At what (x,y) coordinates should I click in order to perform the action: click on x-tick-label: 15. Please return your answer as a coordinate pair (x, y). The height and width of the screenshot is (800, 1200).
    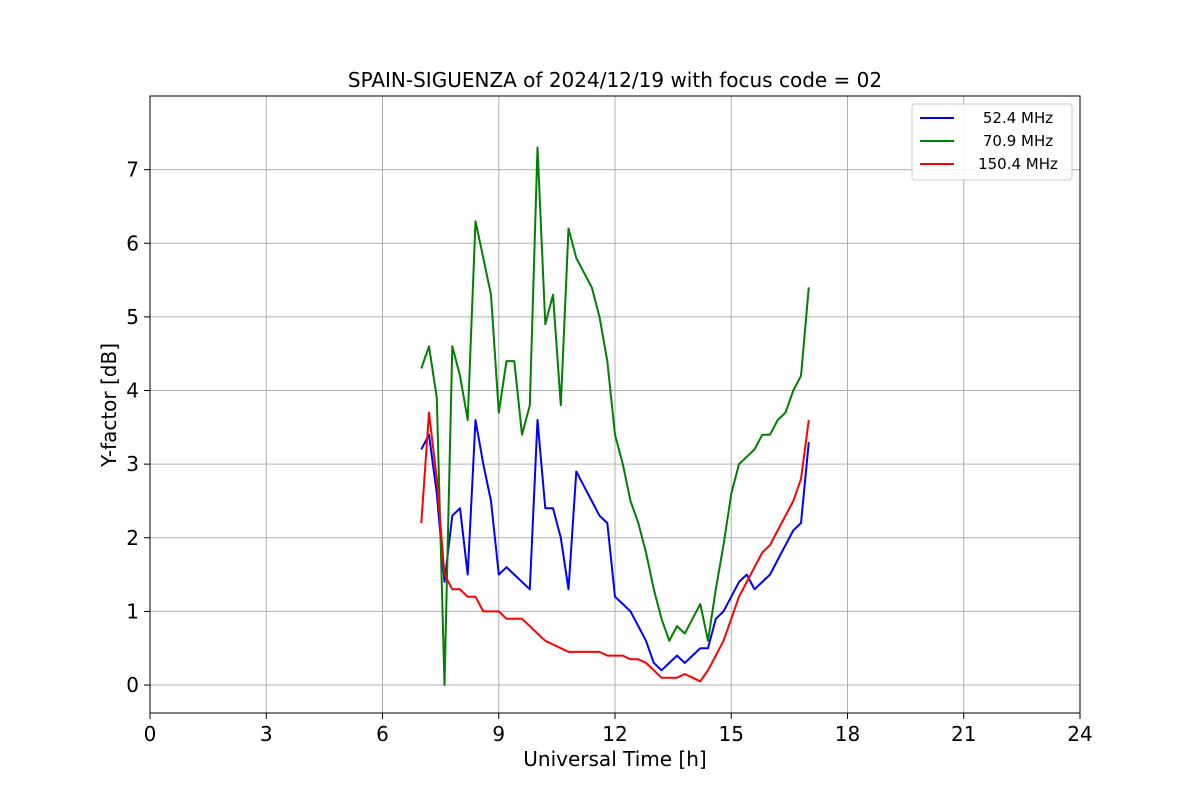
    Looking at the image, I should click on (731, 734).